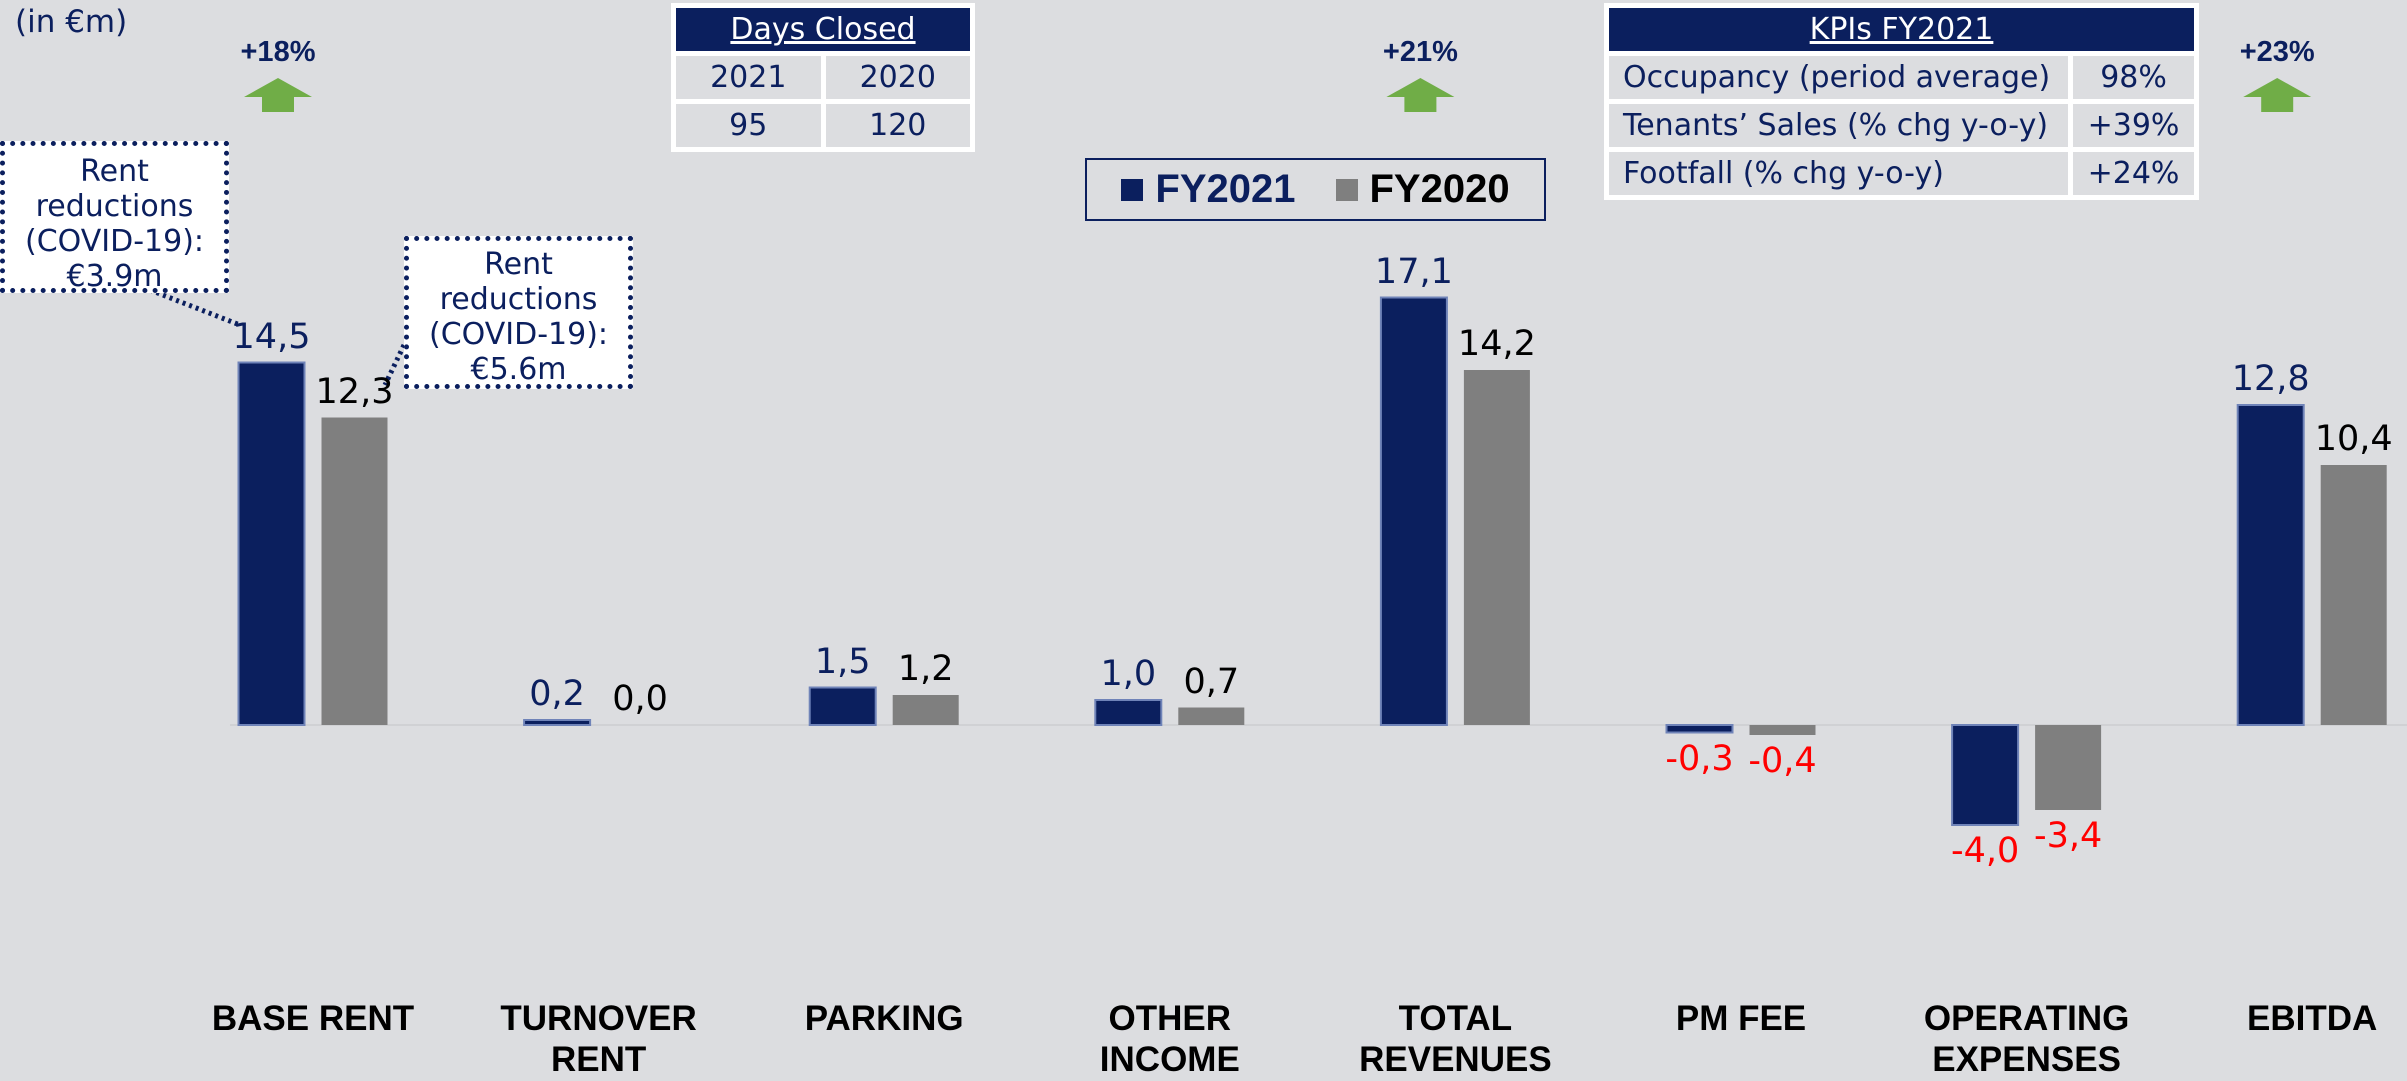  I want to click on x-tick-label: OTHER INCOME, so click(1169, 1039).